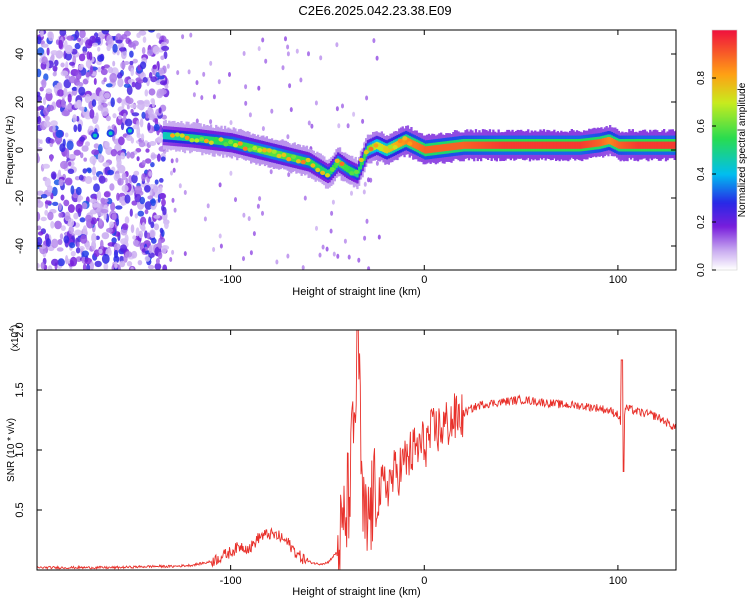  What do you see at coordinates (424, 581) in the screenshot?
I see `x-tick-label: 0` at bounding box center [424, 581].